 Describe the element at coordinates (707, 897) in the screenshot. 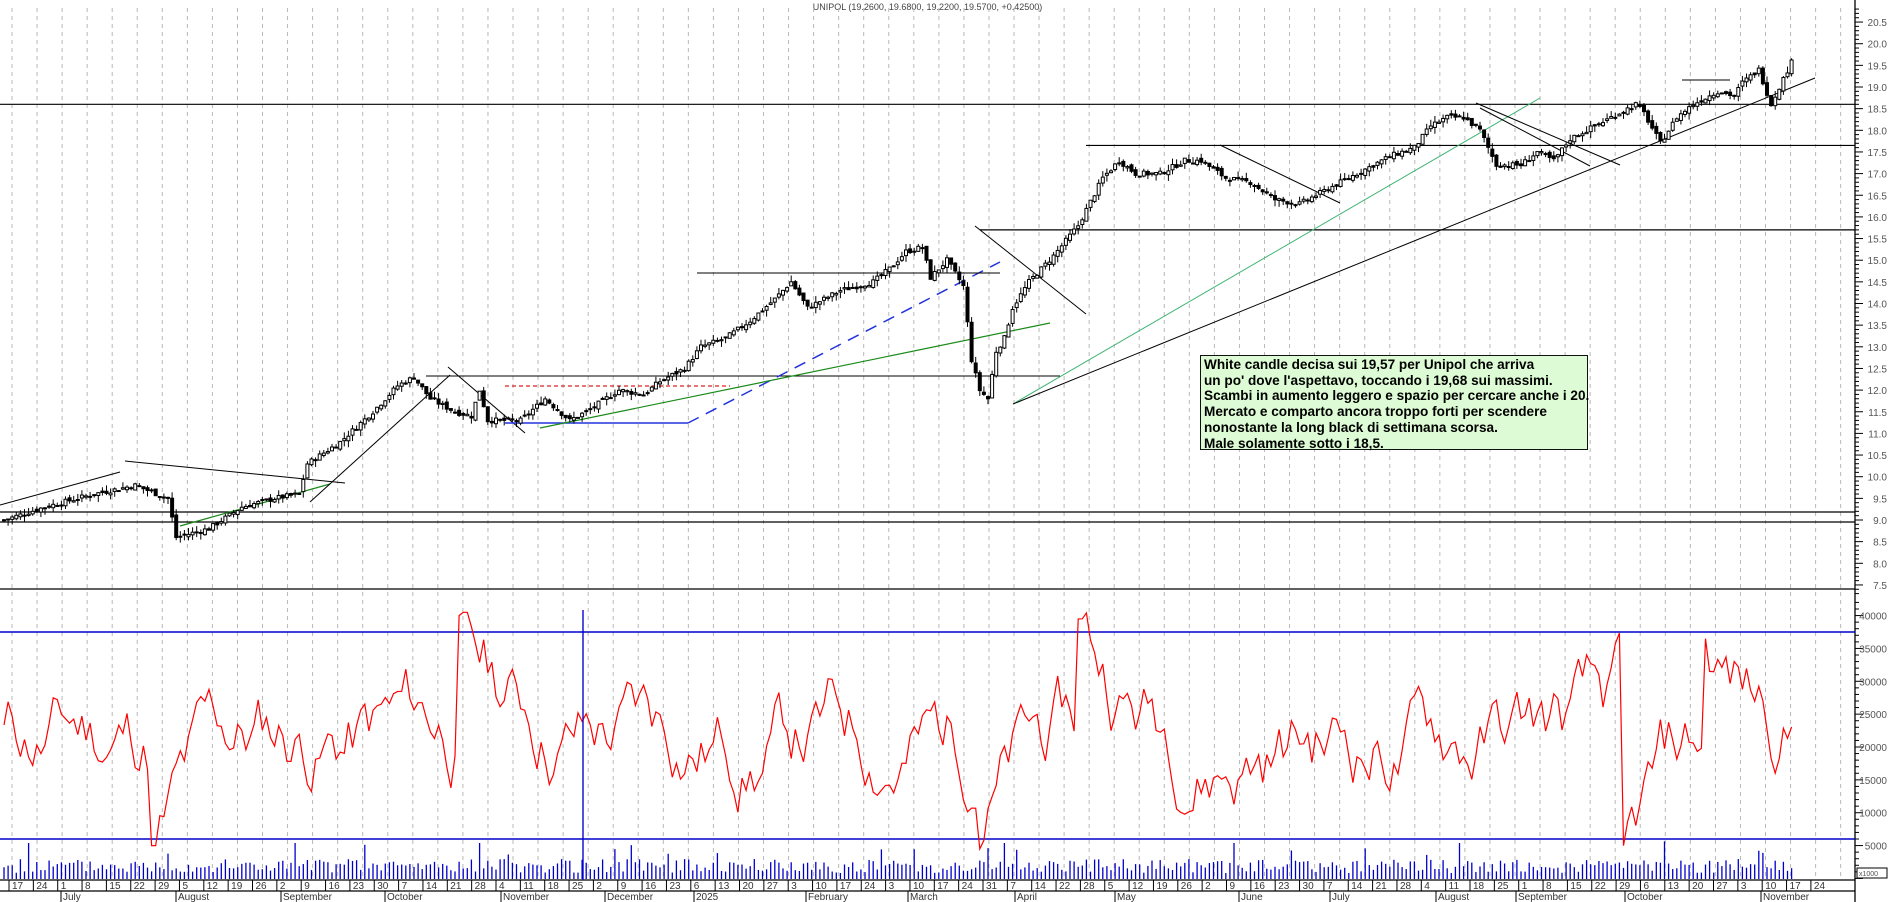

I see `svg-text: 2025` at that location.